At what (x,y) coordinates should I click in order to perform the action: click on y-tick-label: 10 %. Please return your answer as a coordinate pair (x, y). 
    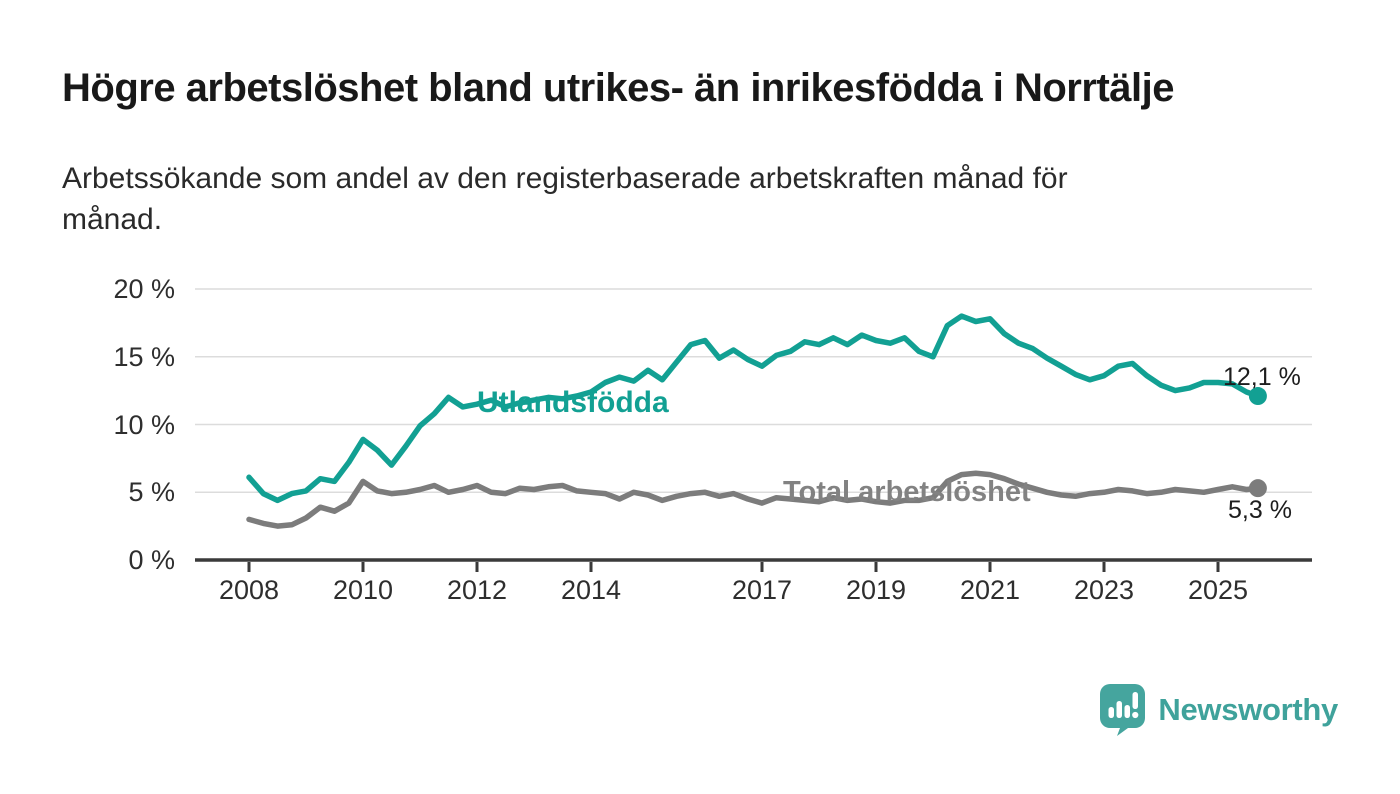
    Looking at the image, I should click on (144, 424).